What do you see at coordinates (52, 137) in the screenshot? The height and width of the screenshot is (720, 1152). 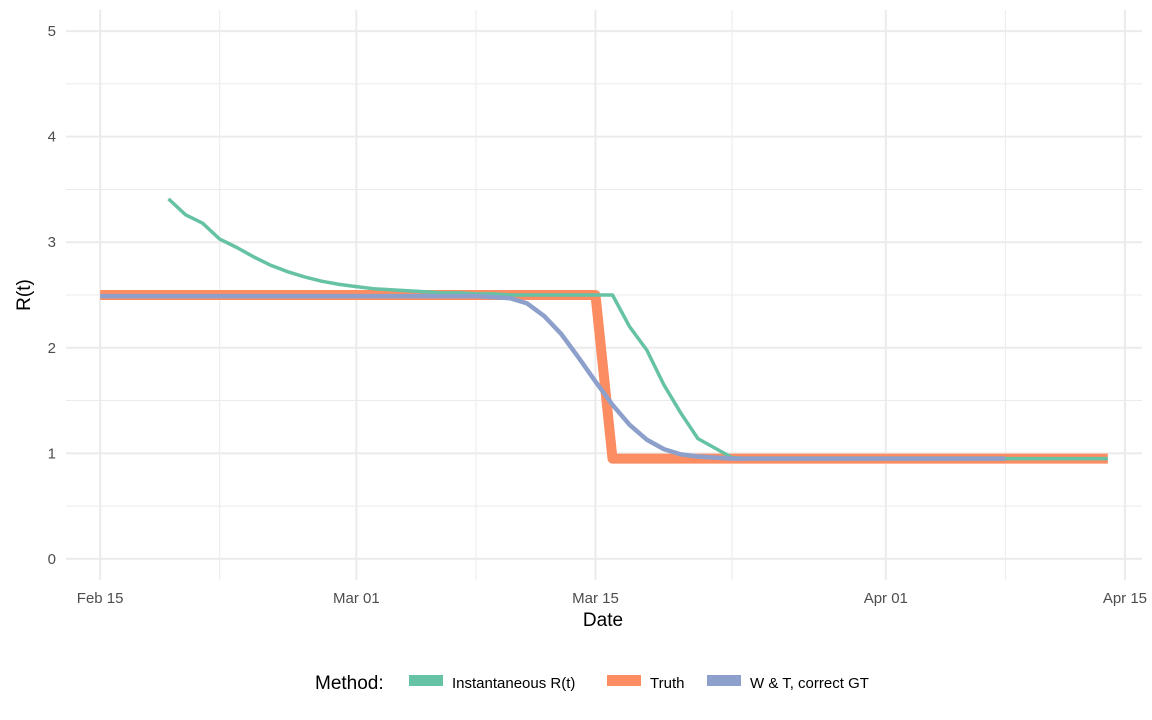 I see `y-tick-label: 4` at bounding box center [52, 137].